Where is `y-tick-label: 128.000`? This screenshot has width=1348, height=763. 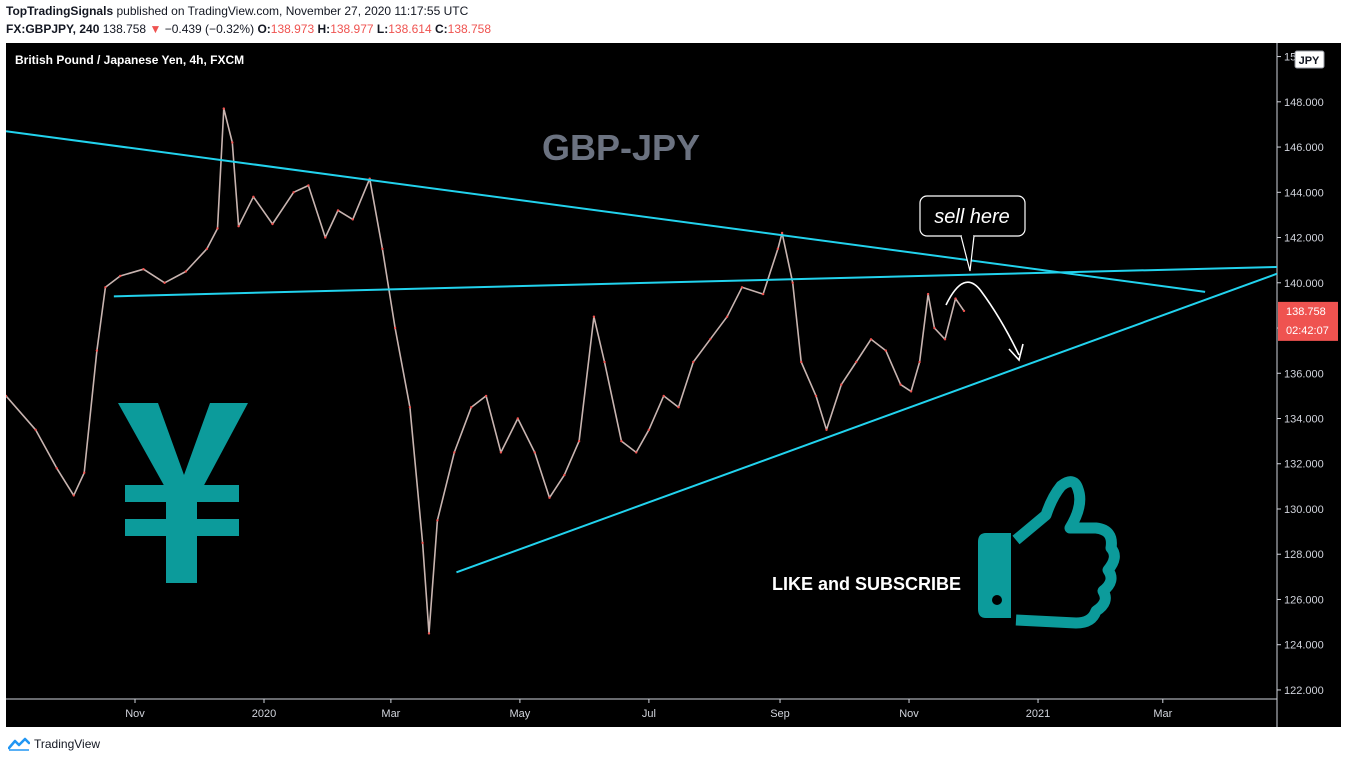 y-tick-label: 128.000 is located at coordinates (1304, 555).